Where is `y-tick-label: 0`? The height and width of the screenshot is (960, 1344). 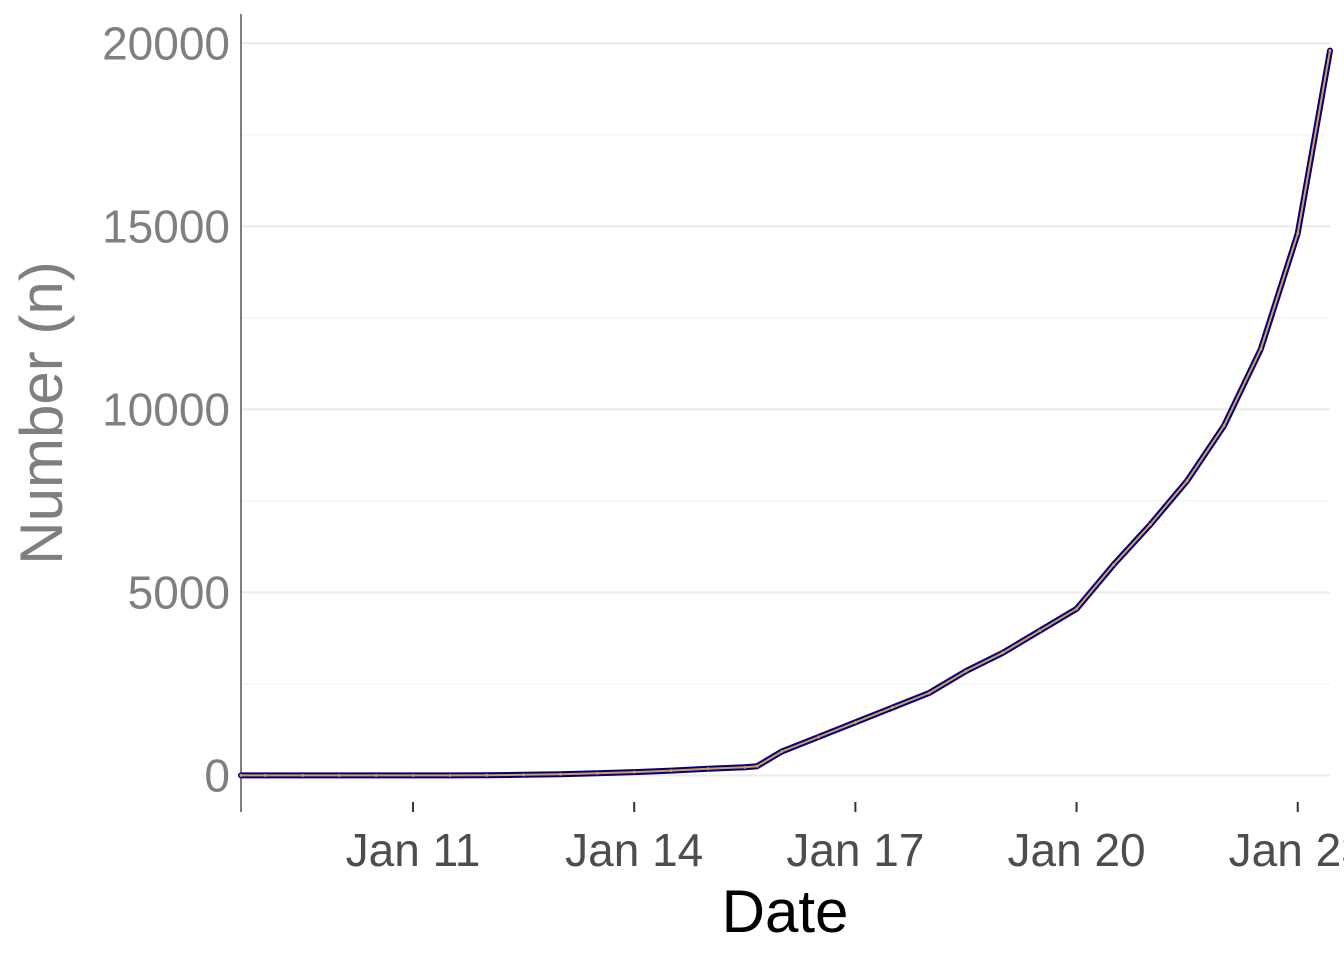
y-tick-label: 0 is located at coordinates (217, 775).